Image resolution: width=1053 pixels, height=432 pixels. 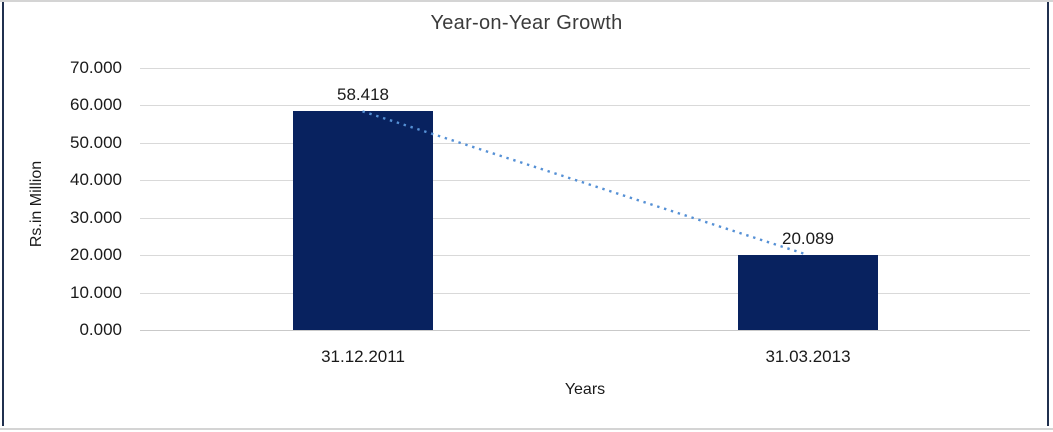 I want to click on y-tick-label: 60.000, so click(x=96, y=104).